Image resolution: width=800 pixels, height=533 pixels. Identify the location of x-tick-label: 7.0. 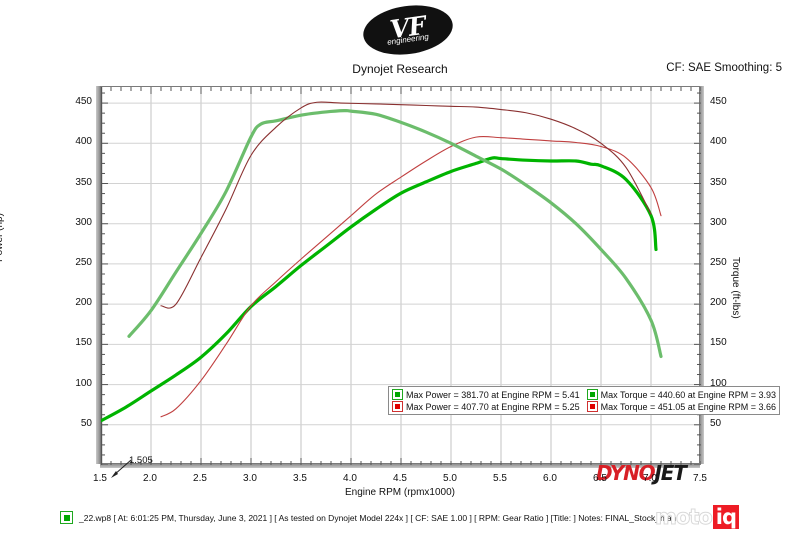
(650, 478).